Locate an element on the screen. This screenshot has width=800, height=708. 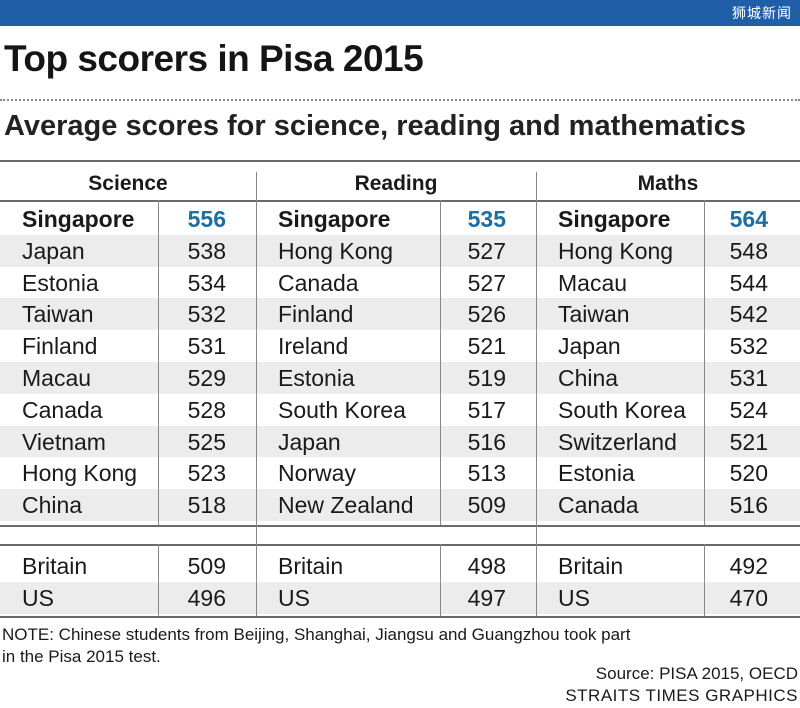
ranked-score: 544 is located at coordinates (748, 282).